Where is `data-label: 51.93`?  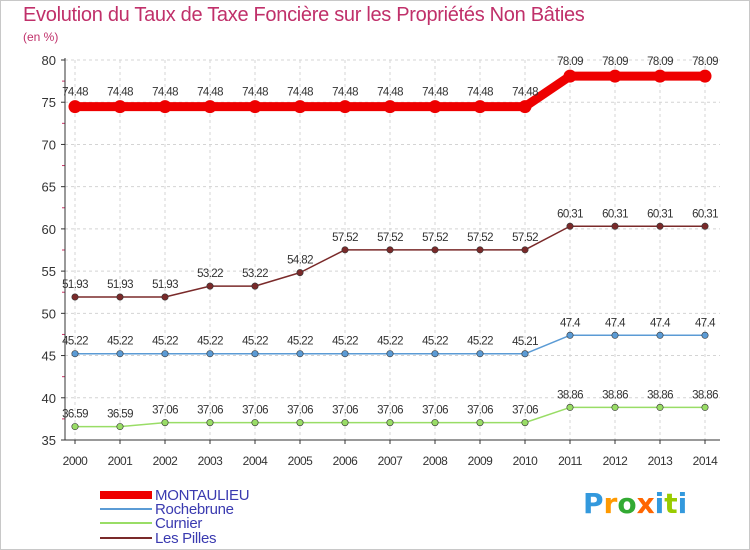 data-label: 51.93 is located at coordinates (75, 285).